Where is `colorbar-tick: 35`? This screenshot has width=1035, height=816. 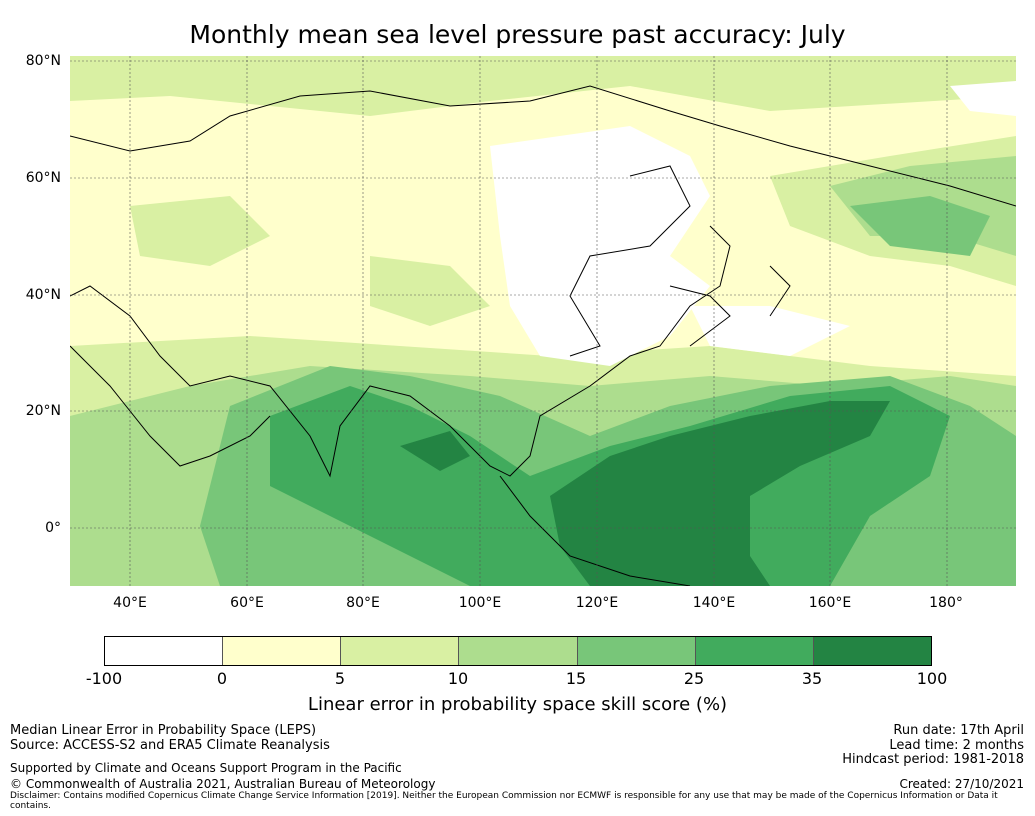 colorbar-tick: 35 is located at coordinates (812, 678).